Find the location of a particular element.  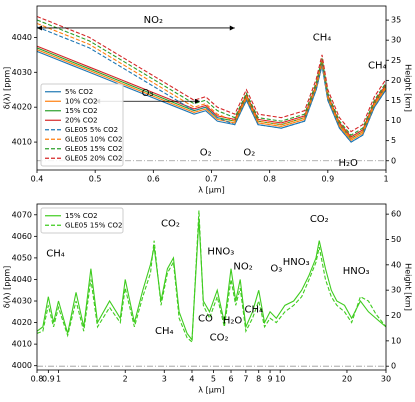

x-tick-label: 0.4 is located at coordinates (37, 179).